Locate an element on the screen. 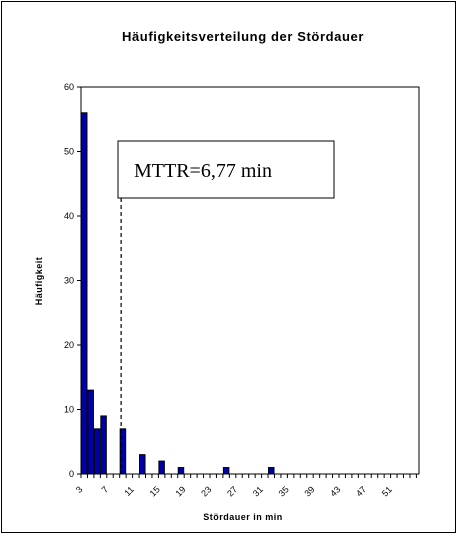  y-tick-label: 30 is located at coordinates (69, 281).